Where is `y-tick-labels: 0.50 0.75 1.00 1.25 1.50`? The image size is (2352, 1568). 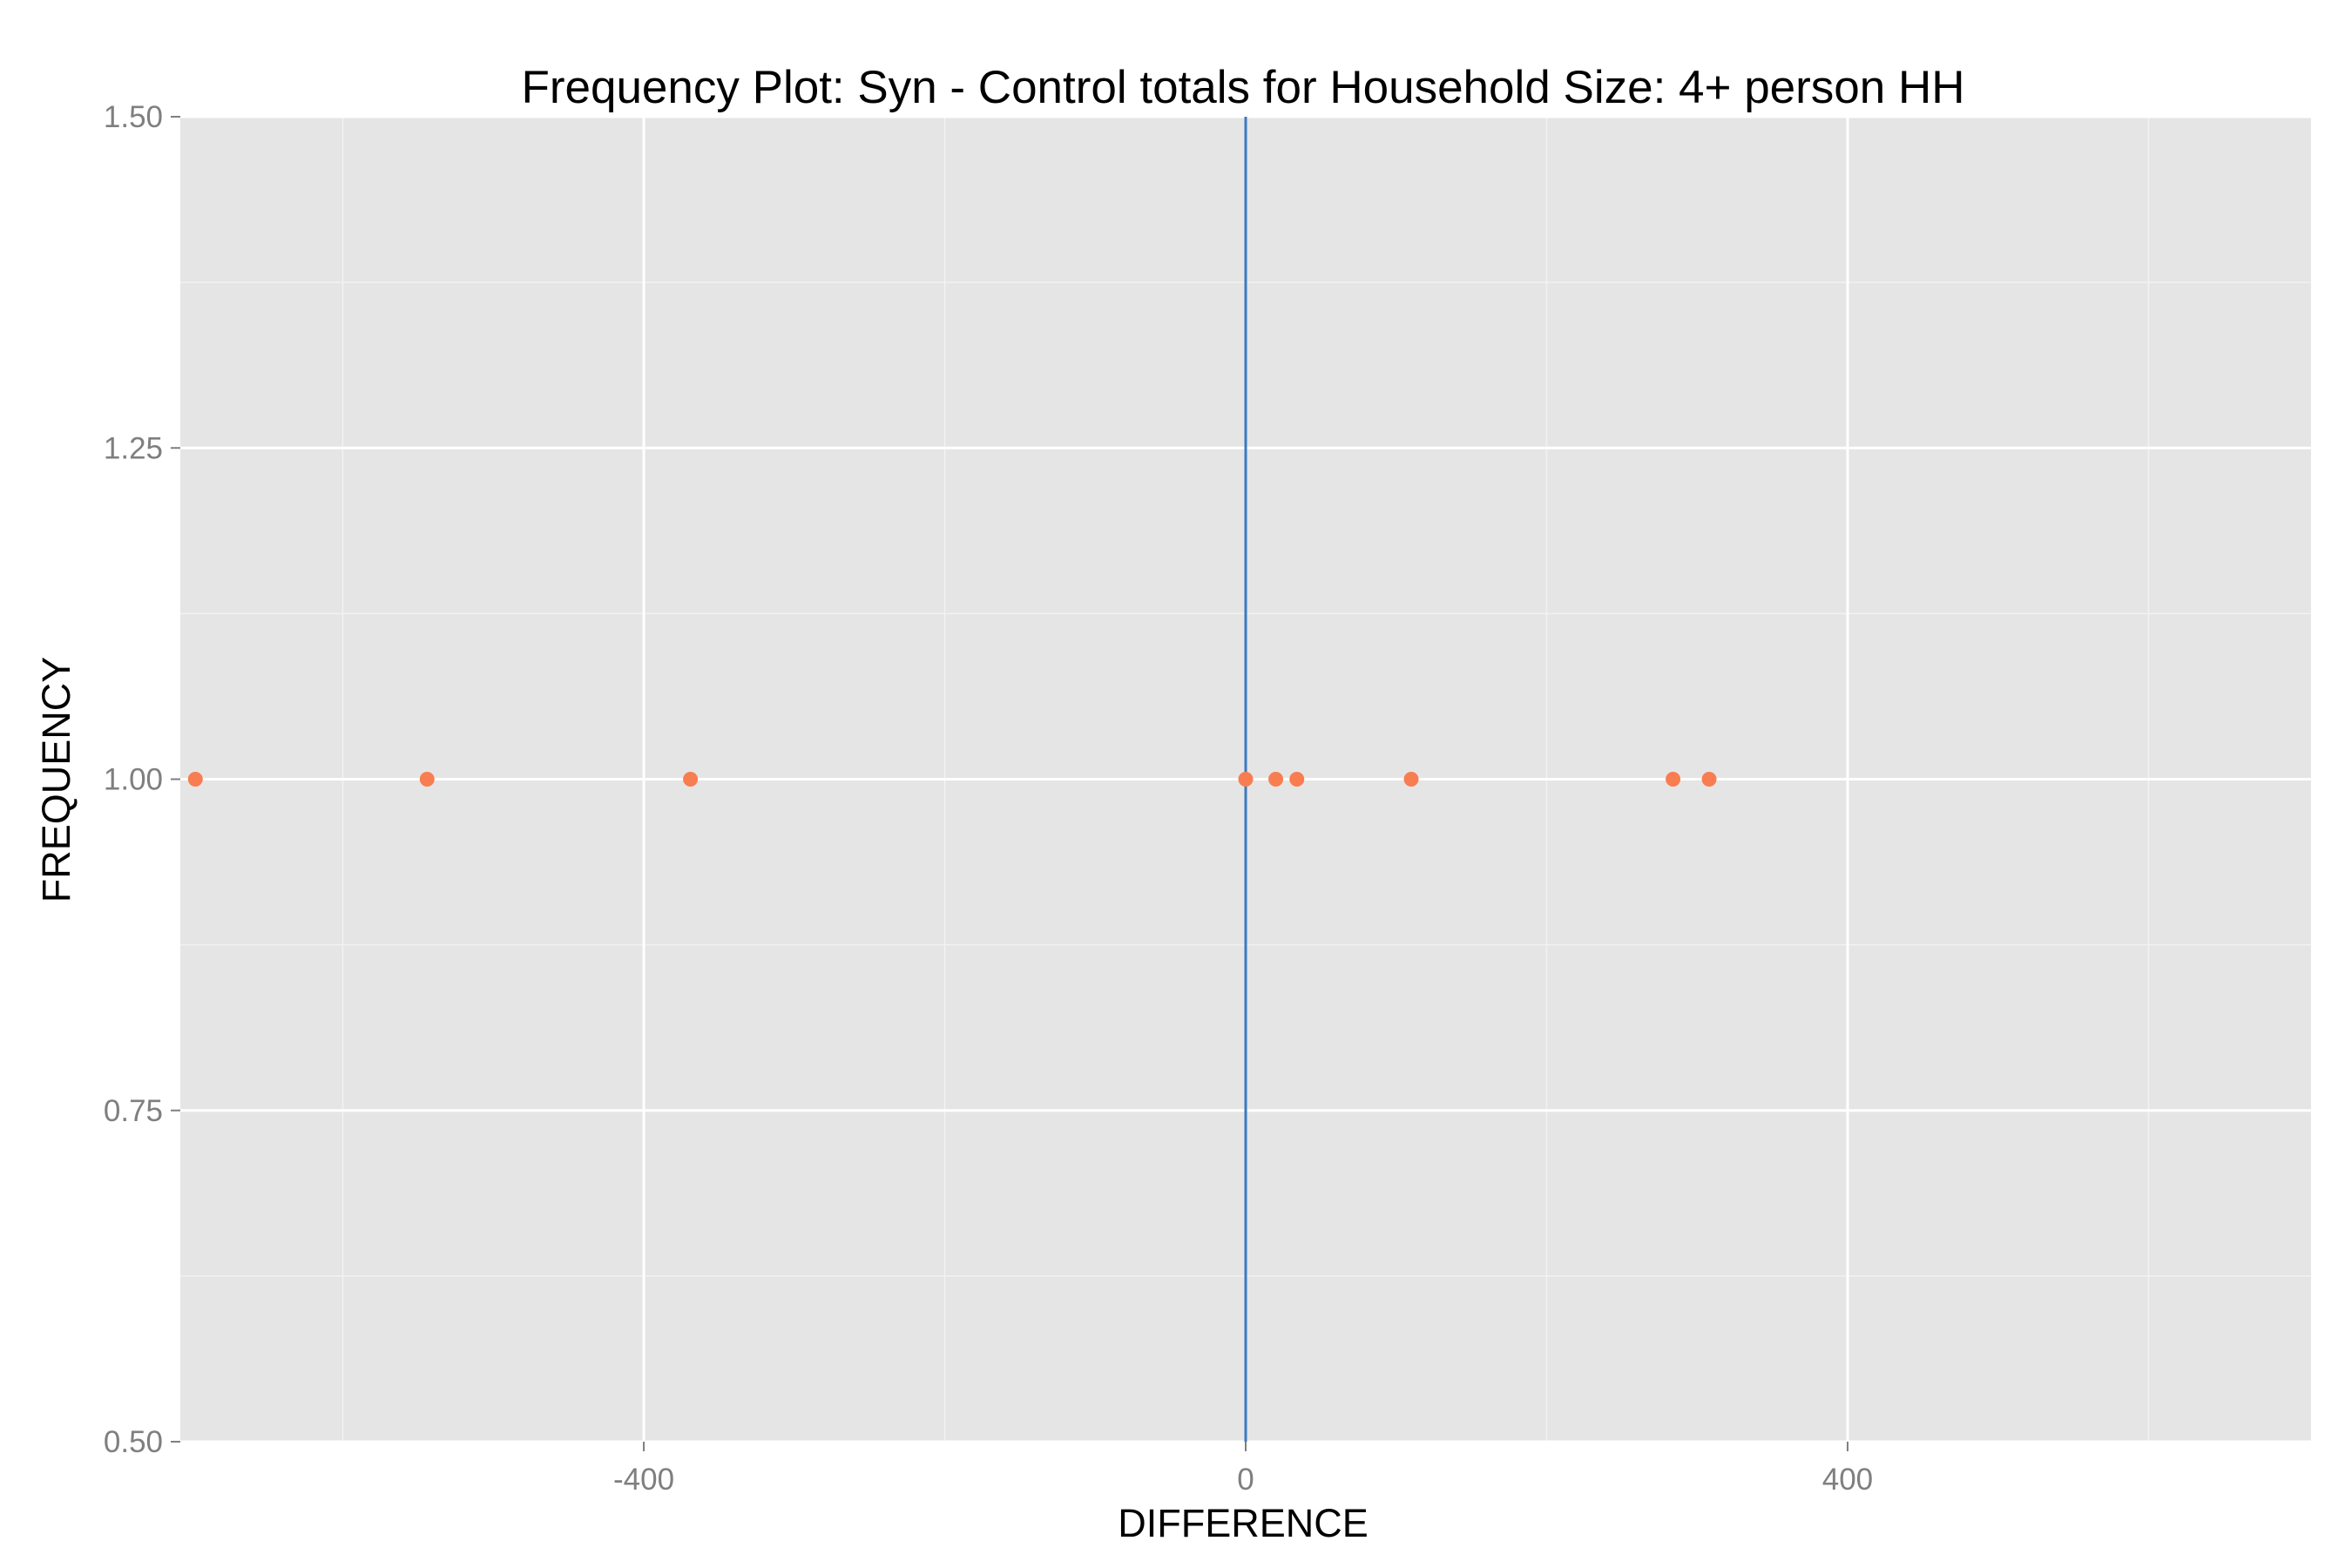 y-tick-labels: 0.50 0.75 1.00 1.25 1.50 is located at coordinates (134, 780).